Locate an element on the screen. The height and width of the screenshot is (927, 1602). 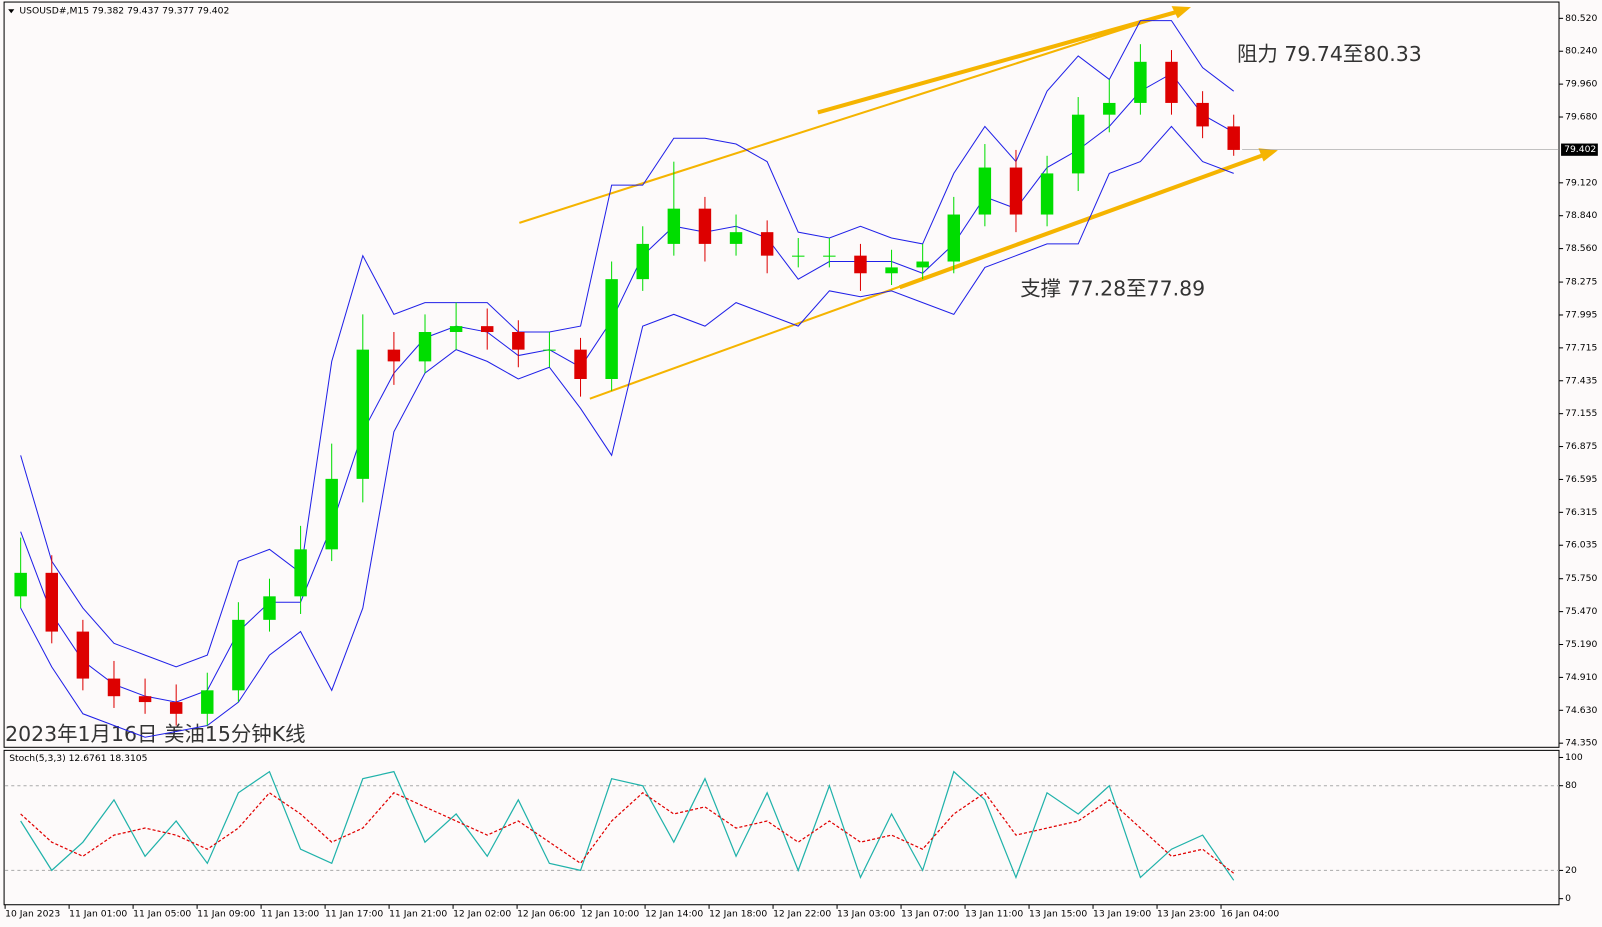
x-tick-label: 13 Jan 03:00 is located at coordinates (866, 913).